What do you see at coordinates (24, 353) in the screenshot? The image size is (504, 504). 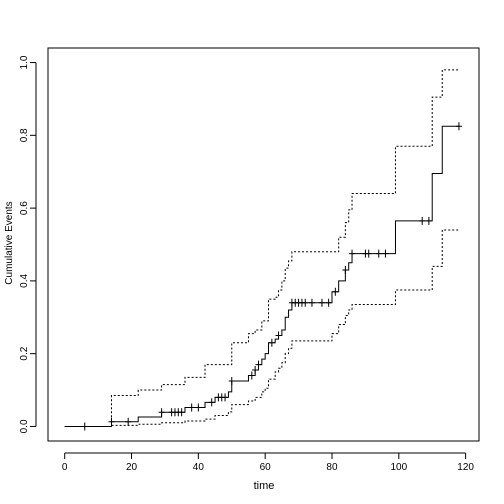 I see `y-tick-label: 0.2` at bounding box center [24, 353].